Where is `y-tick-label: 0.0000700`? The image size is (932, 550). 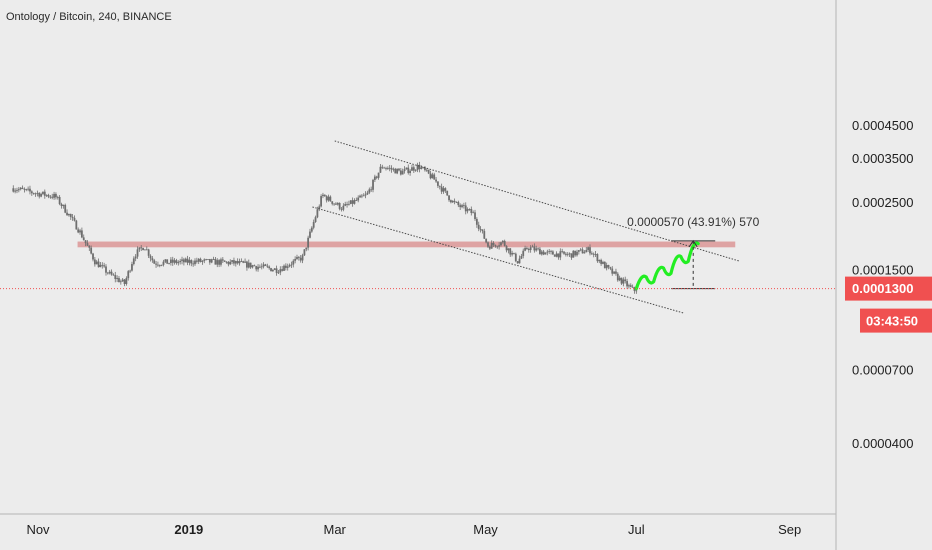 y-tick-label: 0.0000700 is located at coordinates (882, 369).